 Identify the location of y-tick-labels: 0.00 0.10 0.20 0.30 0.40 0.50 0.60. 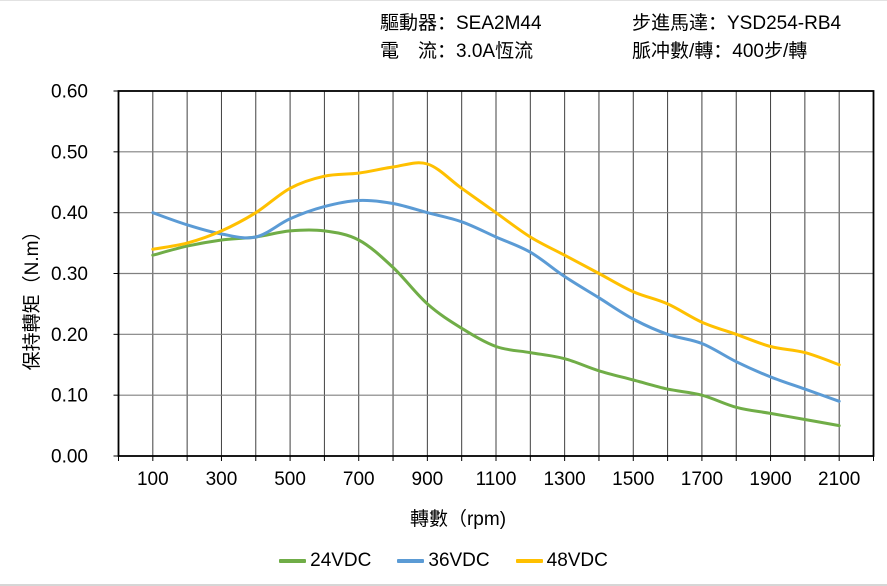
(69, 275).